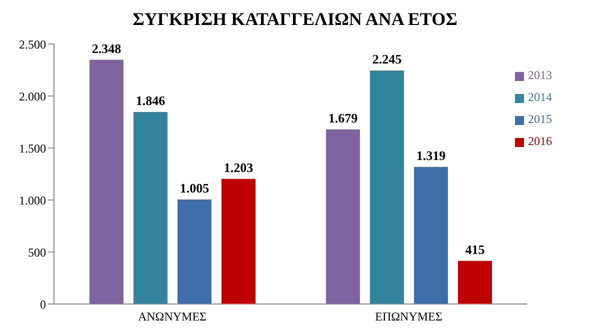  What do you see at coordinates (540, 141) in the screenshot?
I see `legend-label: 2016` at bounding box center [540, 141].